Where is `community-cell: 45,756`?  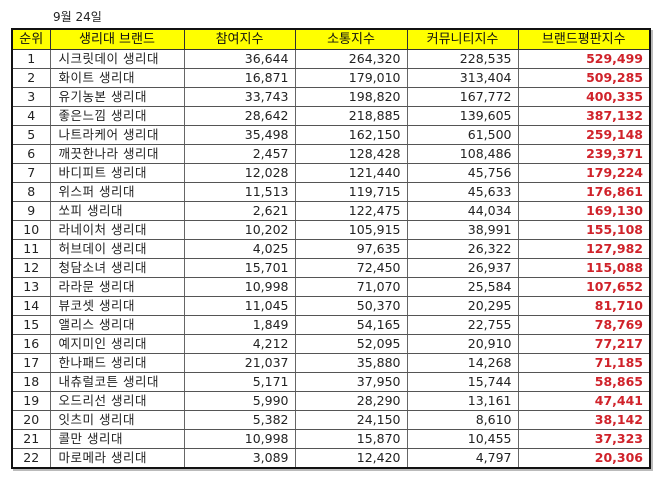
community-cell: 45,756 is located at coordinates (462, 173).